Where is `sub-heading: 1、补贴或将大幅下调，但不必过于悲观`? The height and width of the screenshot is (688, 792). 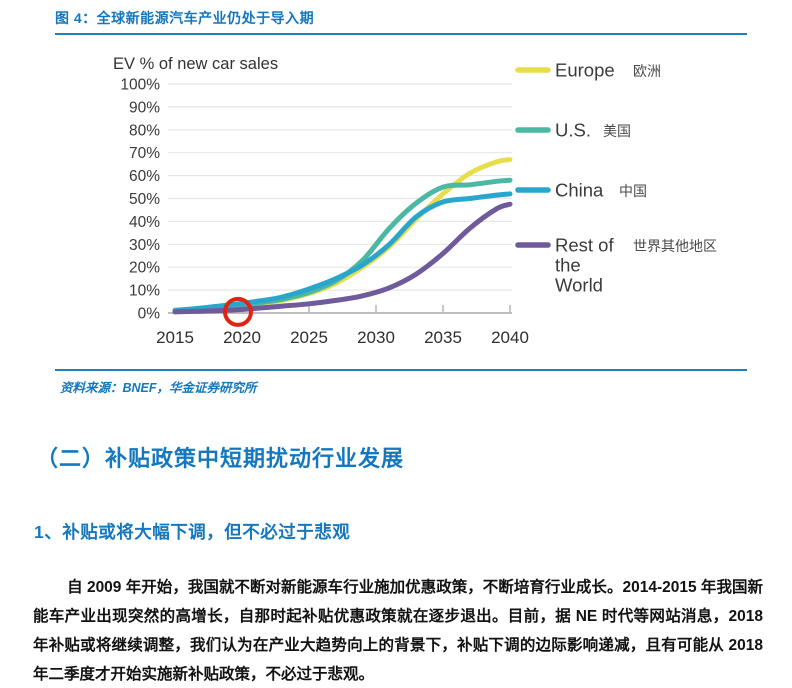
sub-heading: 1、补贴或将大幅下调，但不必过于悲观 is located at coordinates (192, 532).